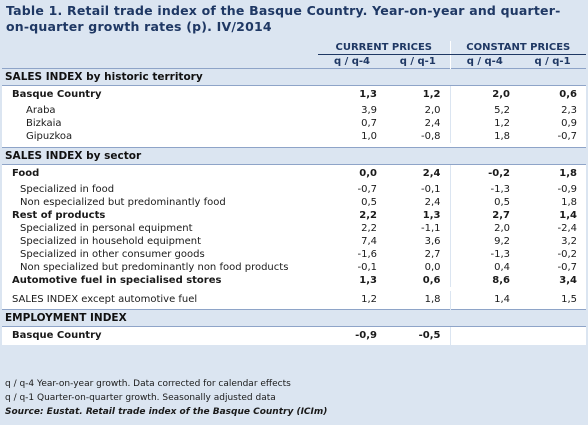 This screenshot has height=425, width=588. I want to click on cell-current-yoy: 7,4, so click(352, 241).